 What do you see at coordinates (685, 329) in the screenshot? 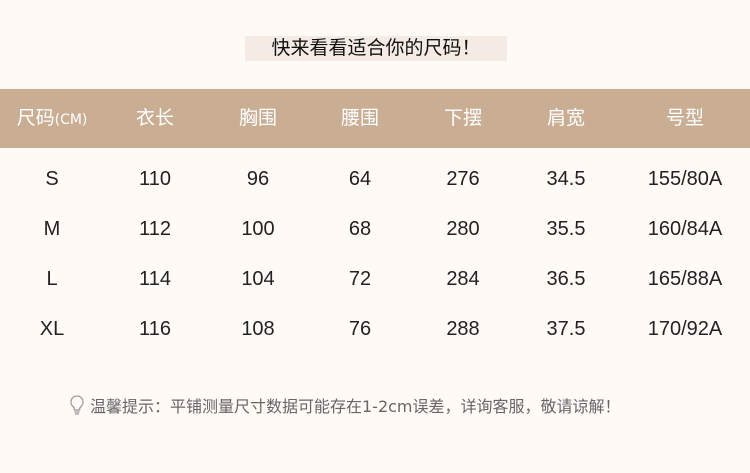
I see `table-cell: 170/92A` at bounding box center [685, 329].